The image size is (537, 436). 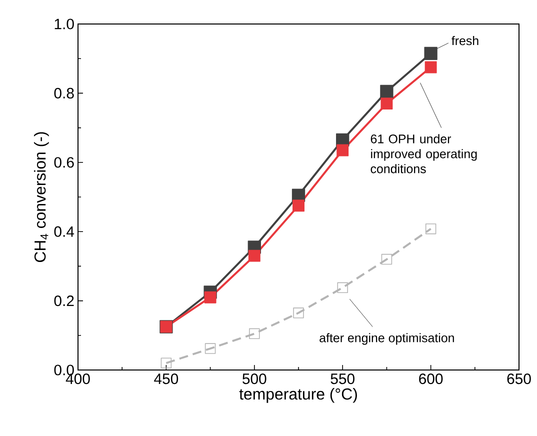 What do you see at coordinates (64, 93) in the screenshot?
I see `y-tick-label: 0.8` at bounding box center [64, 93].